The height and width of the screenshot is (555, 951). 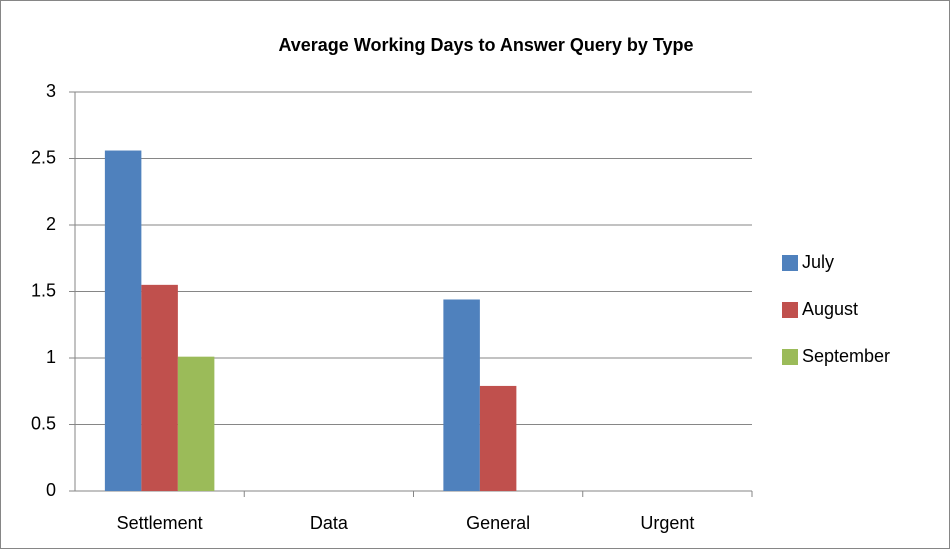 What do you see at coordinates (43, 423) in the screenshot?
I see `y-tick-label: 0.5` at bounding box center [43, 423].